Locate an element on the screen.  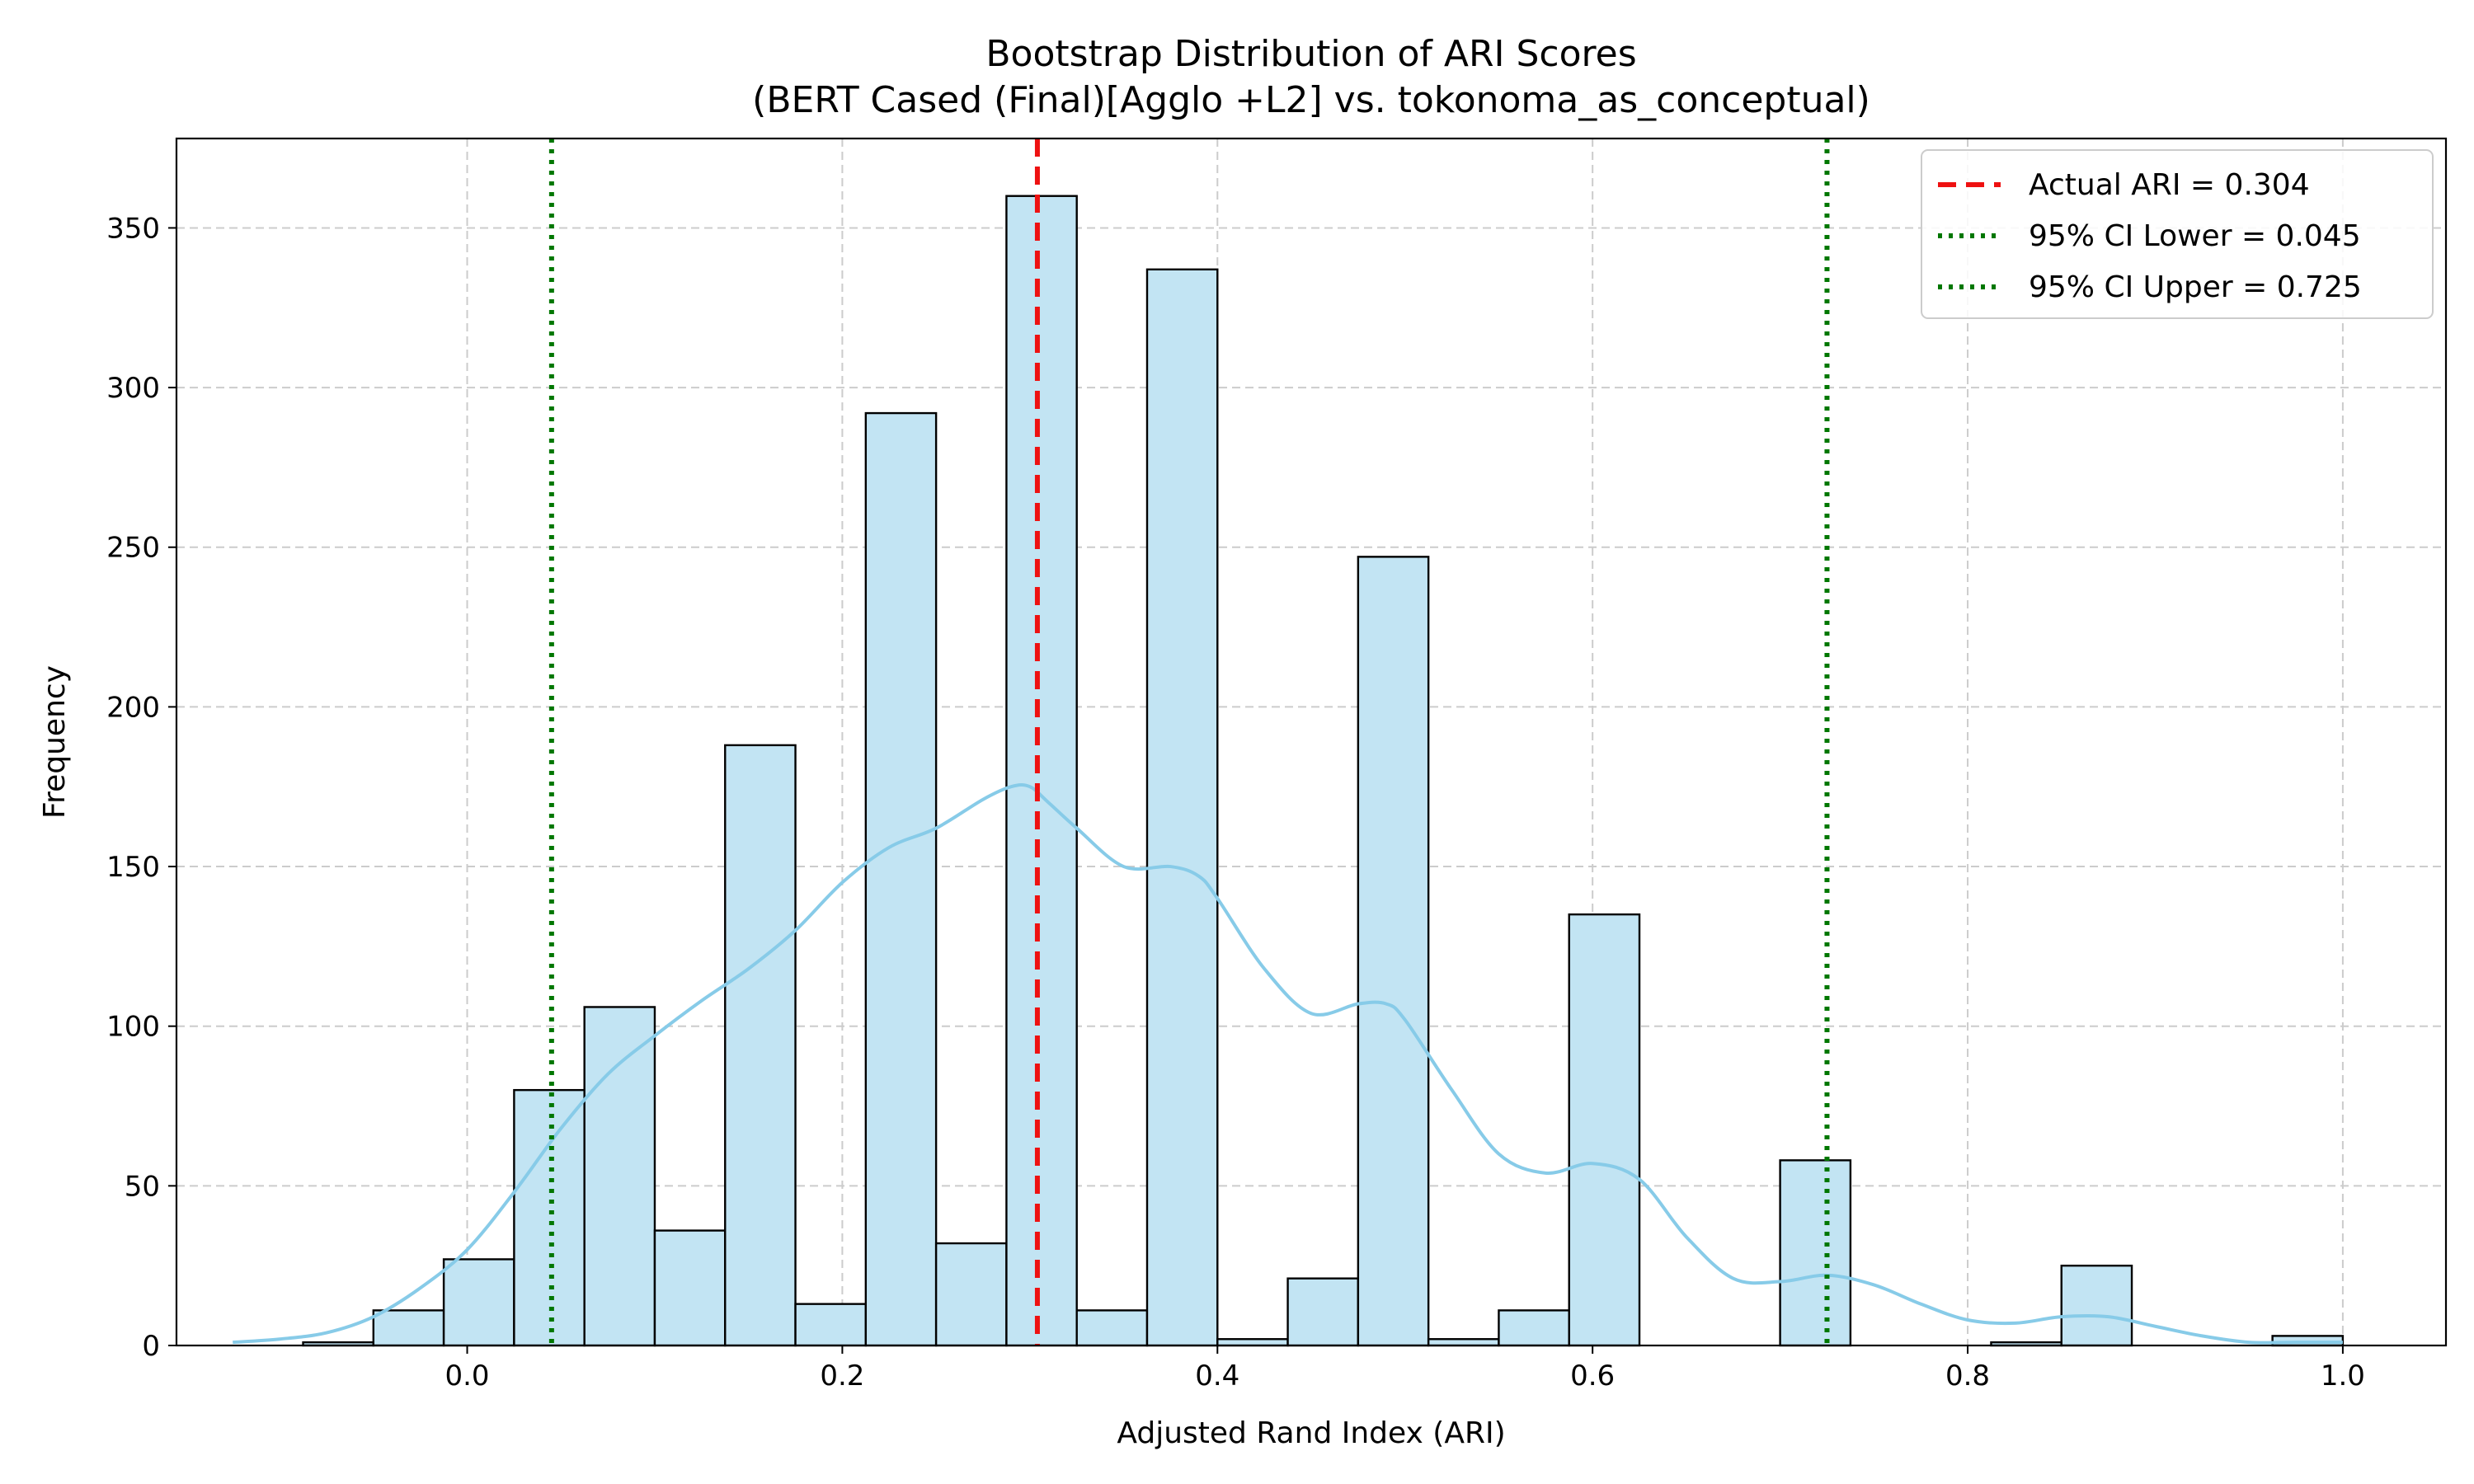
legend-label: 95% CI Lower = 0.045 is located at coordinates (2195, 236).